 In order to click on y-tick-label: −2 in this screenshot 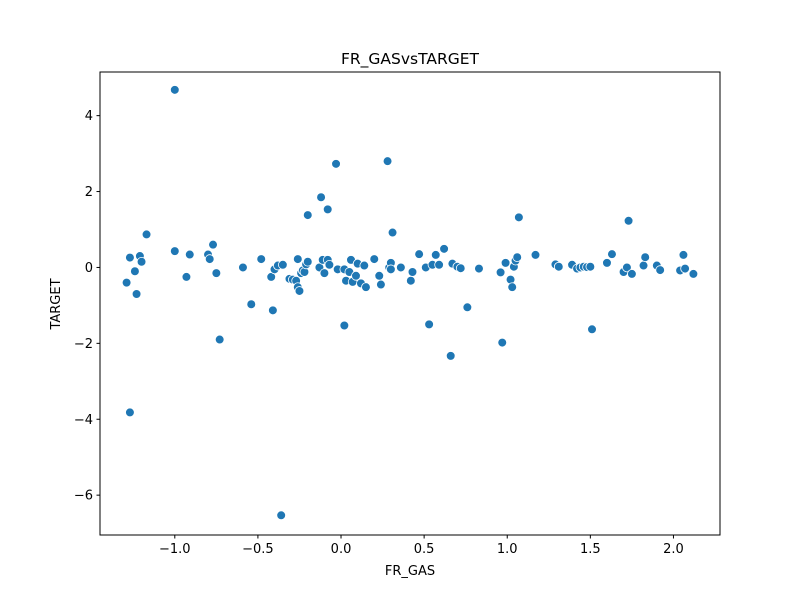, I will do `click(83, 344)`.